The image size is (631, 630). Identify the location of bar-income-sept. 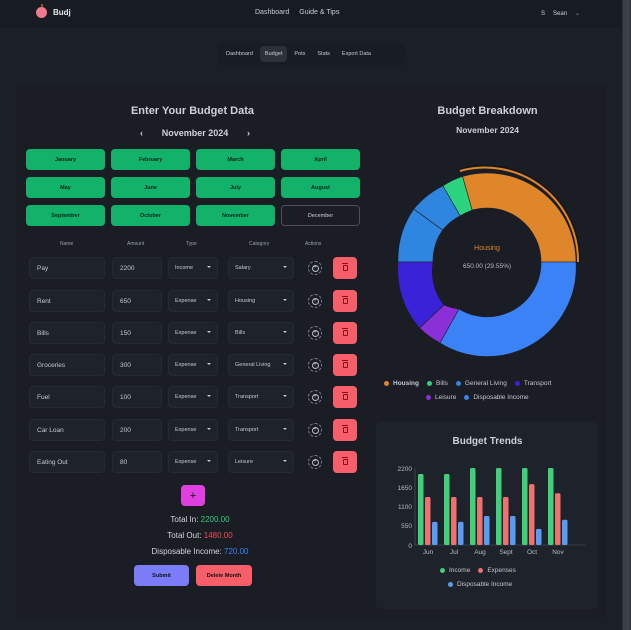
(499, 506).